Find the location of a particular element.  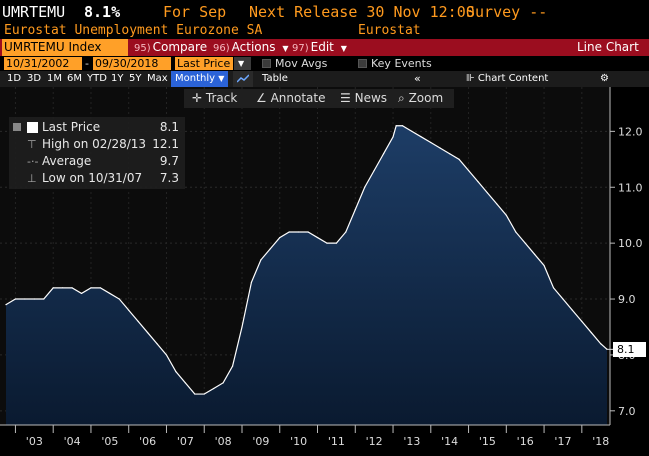

zoom-button: ⌕ Zoom is located at coordinates (420, 98).